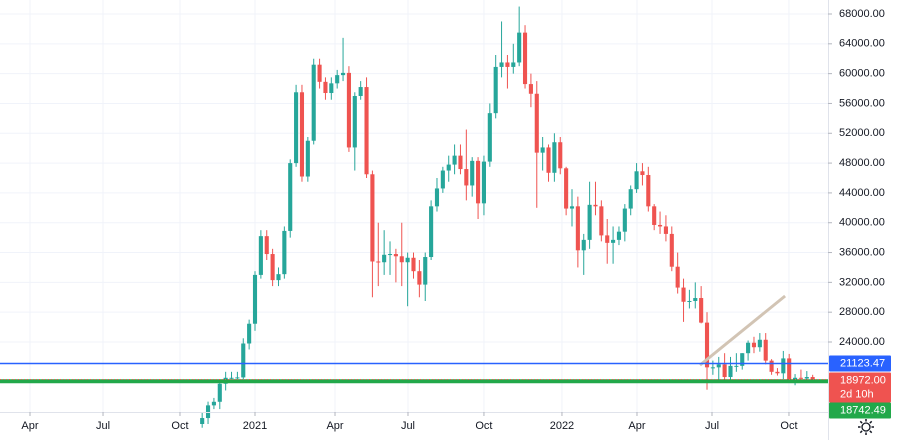 The width and height of the screenshot is (904, 445). What do you see at coordinates (857, 394) in the screenshot?
I see `countdown-label: 2d 10h` at bounding box center [857, 394].